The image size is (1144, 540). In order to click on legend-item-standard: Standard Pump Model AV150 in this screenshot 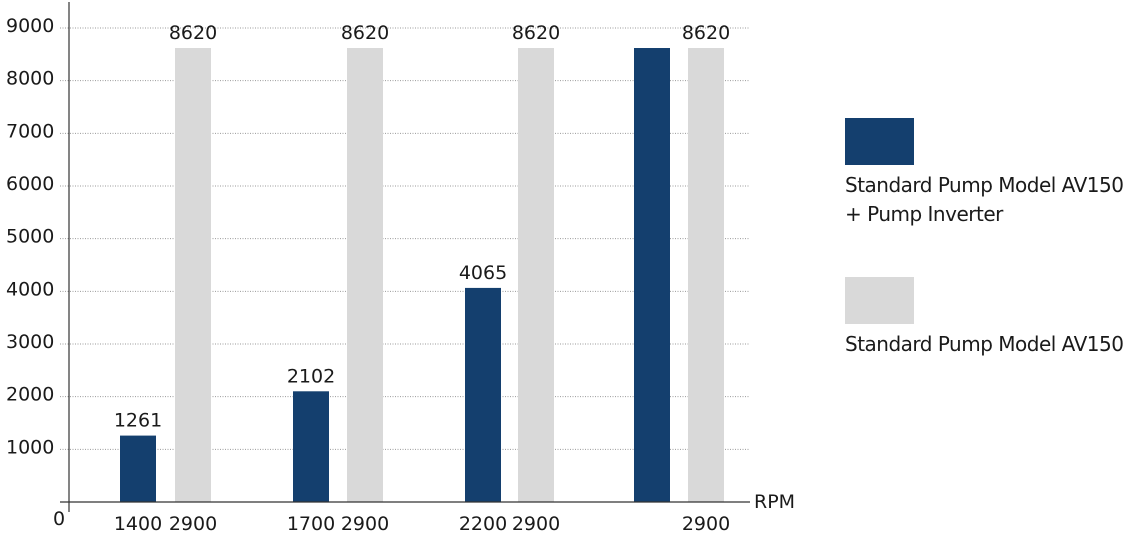, I will do `click(984, 318)`.